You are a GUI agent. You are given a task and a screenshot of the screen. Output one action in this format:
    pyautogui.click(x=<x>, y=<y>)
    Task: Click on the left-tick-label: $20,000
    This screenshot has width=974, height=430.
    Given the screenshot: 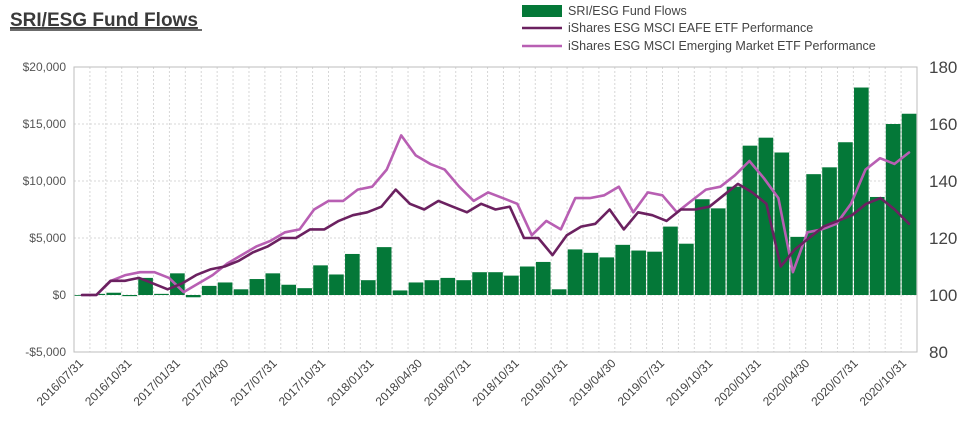 What is the action you would take?
    pyautogui.click(x=45, y=67)
    